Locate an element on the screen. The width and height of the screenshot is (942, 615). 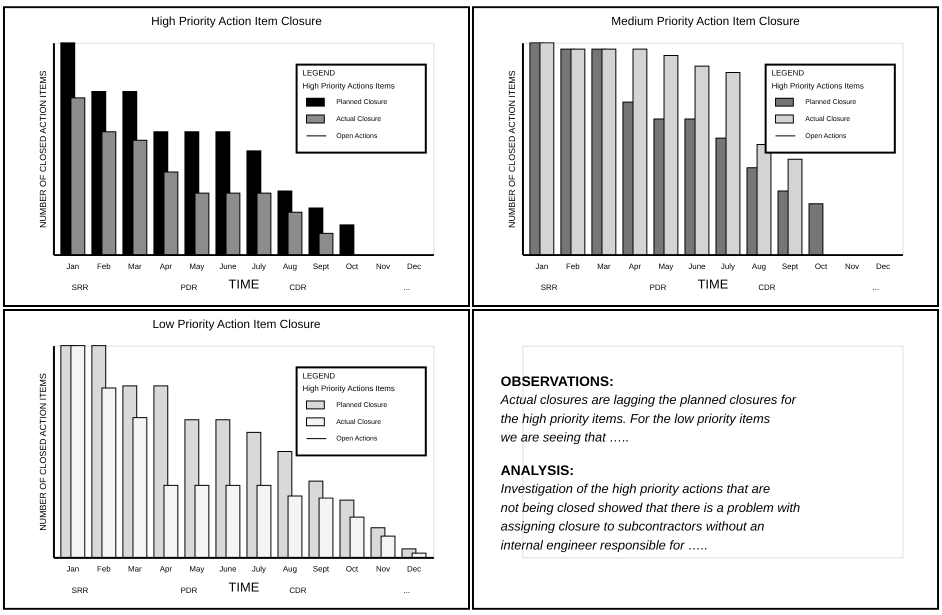
text: OBSERVATIONS: is located at coordinates (557, 381).